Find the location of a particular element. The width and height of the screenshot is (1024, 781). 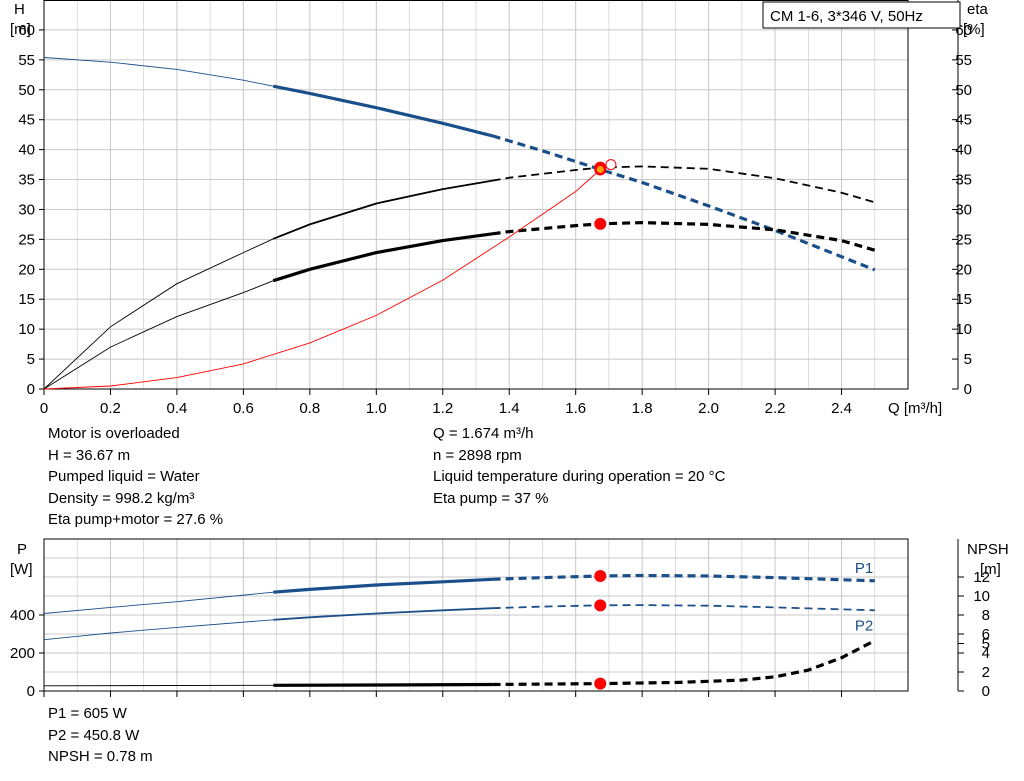

curve-series-0-dashed is located at coordinates (684, 203).